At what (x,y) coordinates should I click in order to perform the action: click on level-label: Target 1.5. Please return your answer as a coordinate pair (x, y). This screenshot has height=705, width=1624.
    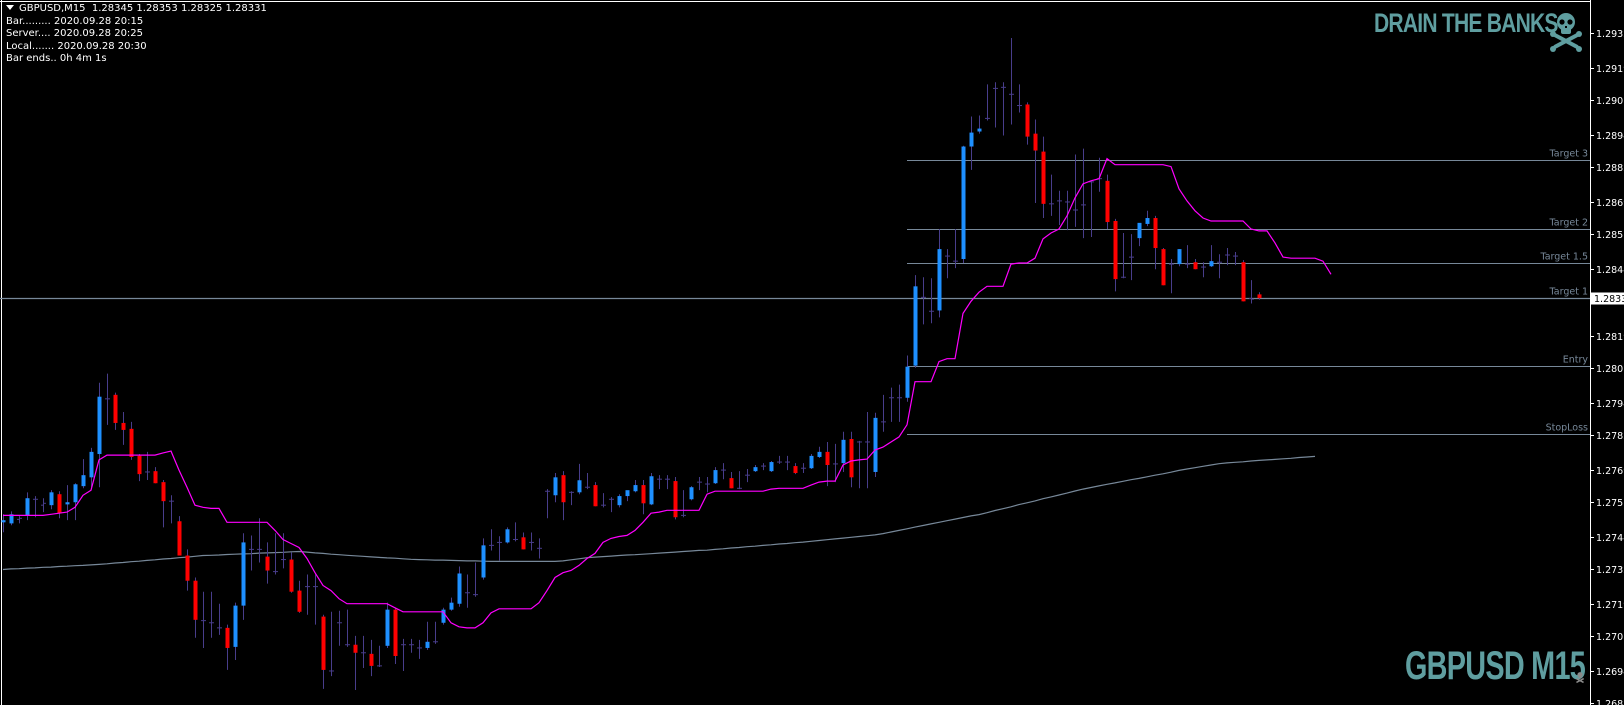
    Looking at the image, I should click on (1563, 257).